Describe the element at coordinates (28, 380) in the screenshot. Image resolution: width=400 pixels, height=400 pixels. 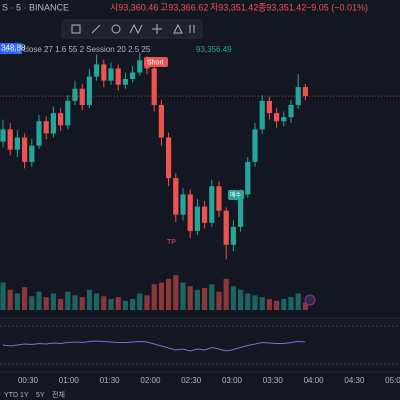
I see `time-label: 00:30` at that location.